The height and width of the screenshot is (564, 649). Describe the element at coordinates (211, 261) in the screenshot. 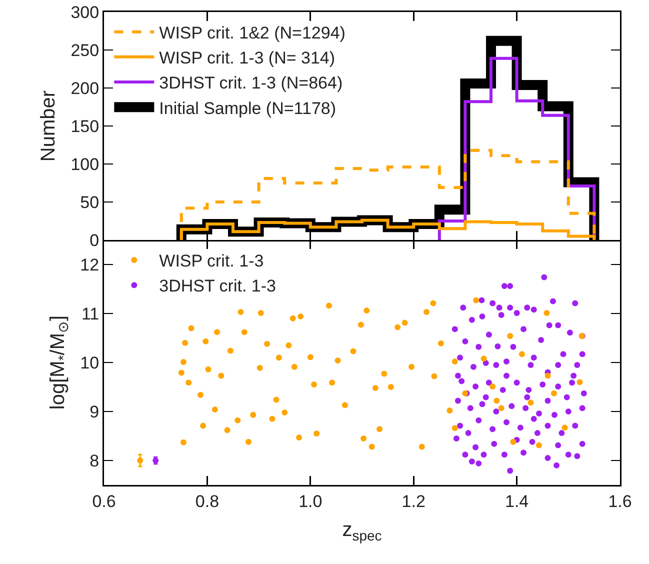

I see `legend-label: WISP crit. 1-3` at that location.